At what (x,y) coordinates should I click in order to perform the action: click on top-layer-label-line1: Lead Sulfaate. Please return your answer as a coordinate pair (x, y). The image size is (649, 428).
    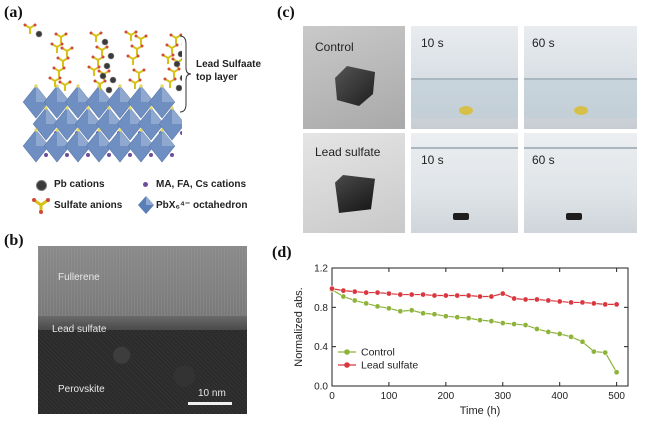
    Looking at the image, I should click on (229, 64).